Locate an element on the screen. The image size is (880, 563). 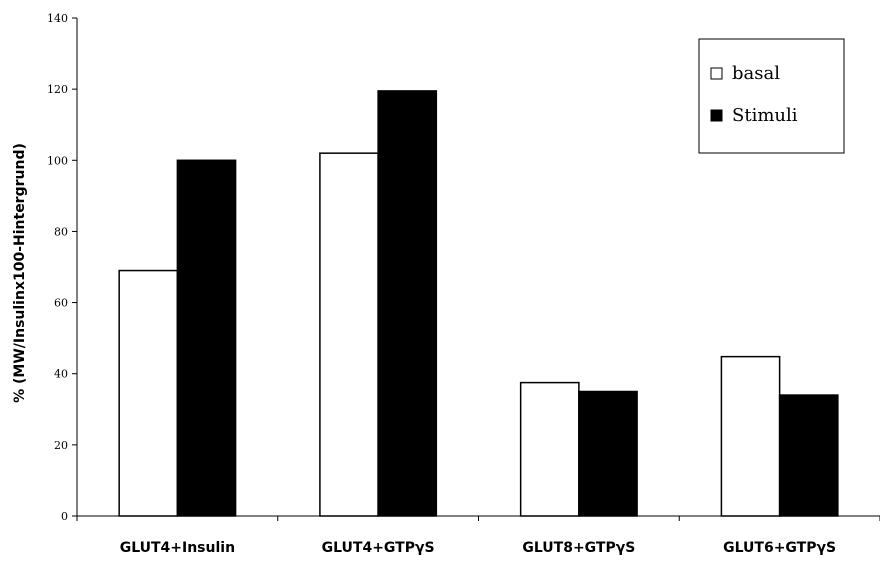
legend-label-stimuli: Stimuli is located at coordinates (765, 115).